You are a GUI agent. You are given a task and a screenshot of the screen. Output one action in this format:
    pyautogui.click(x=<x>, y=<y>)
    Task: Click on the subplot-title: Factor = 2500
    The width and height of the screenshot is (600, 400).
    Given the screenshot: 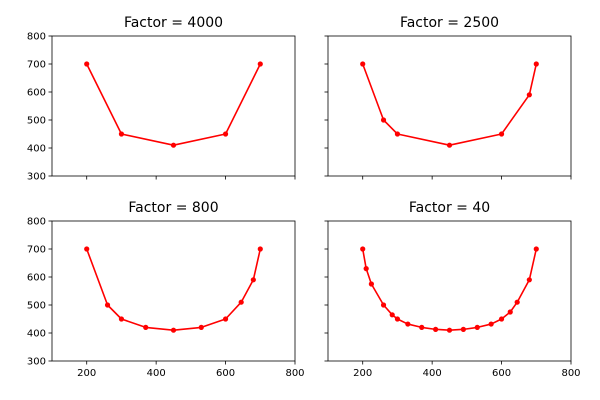 What is the action you would take?
    pyautogui.click(x=449, y=23)
    